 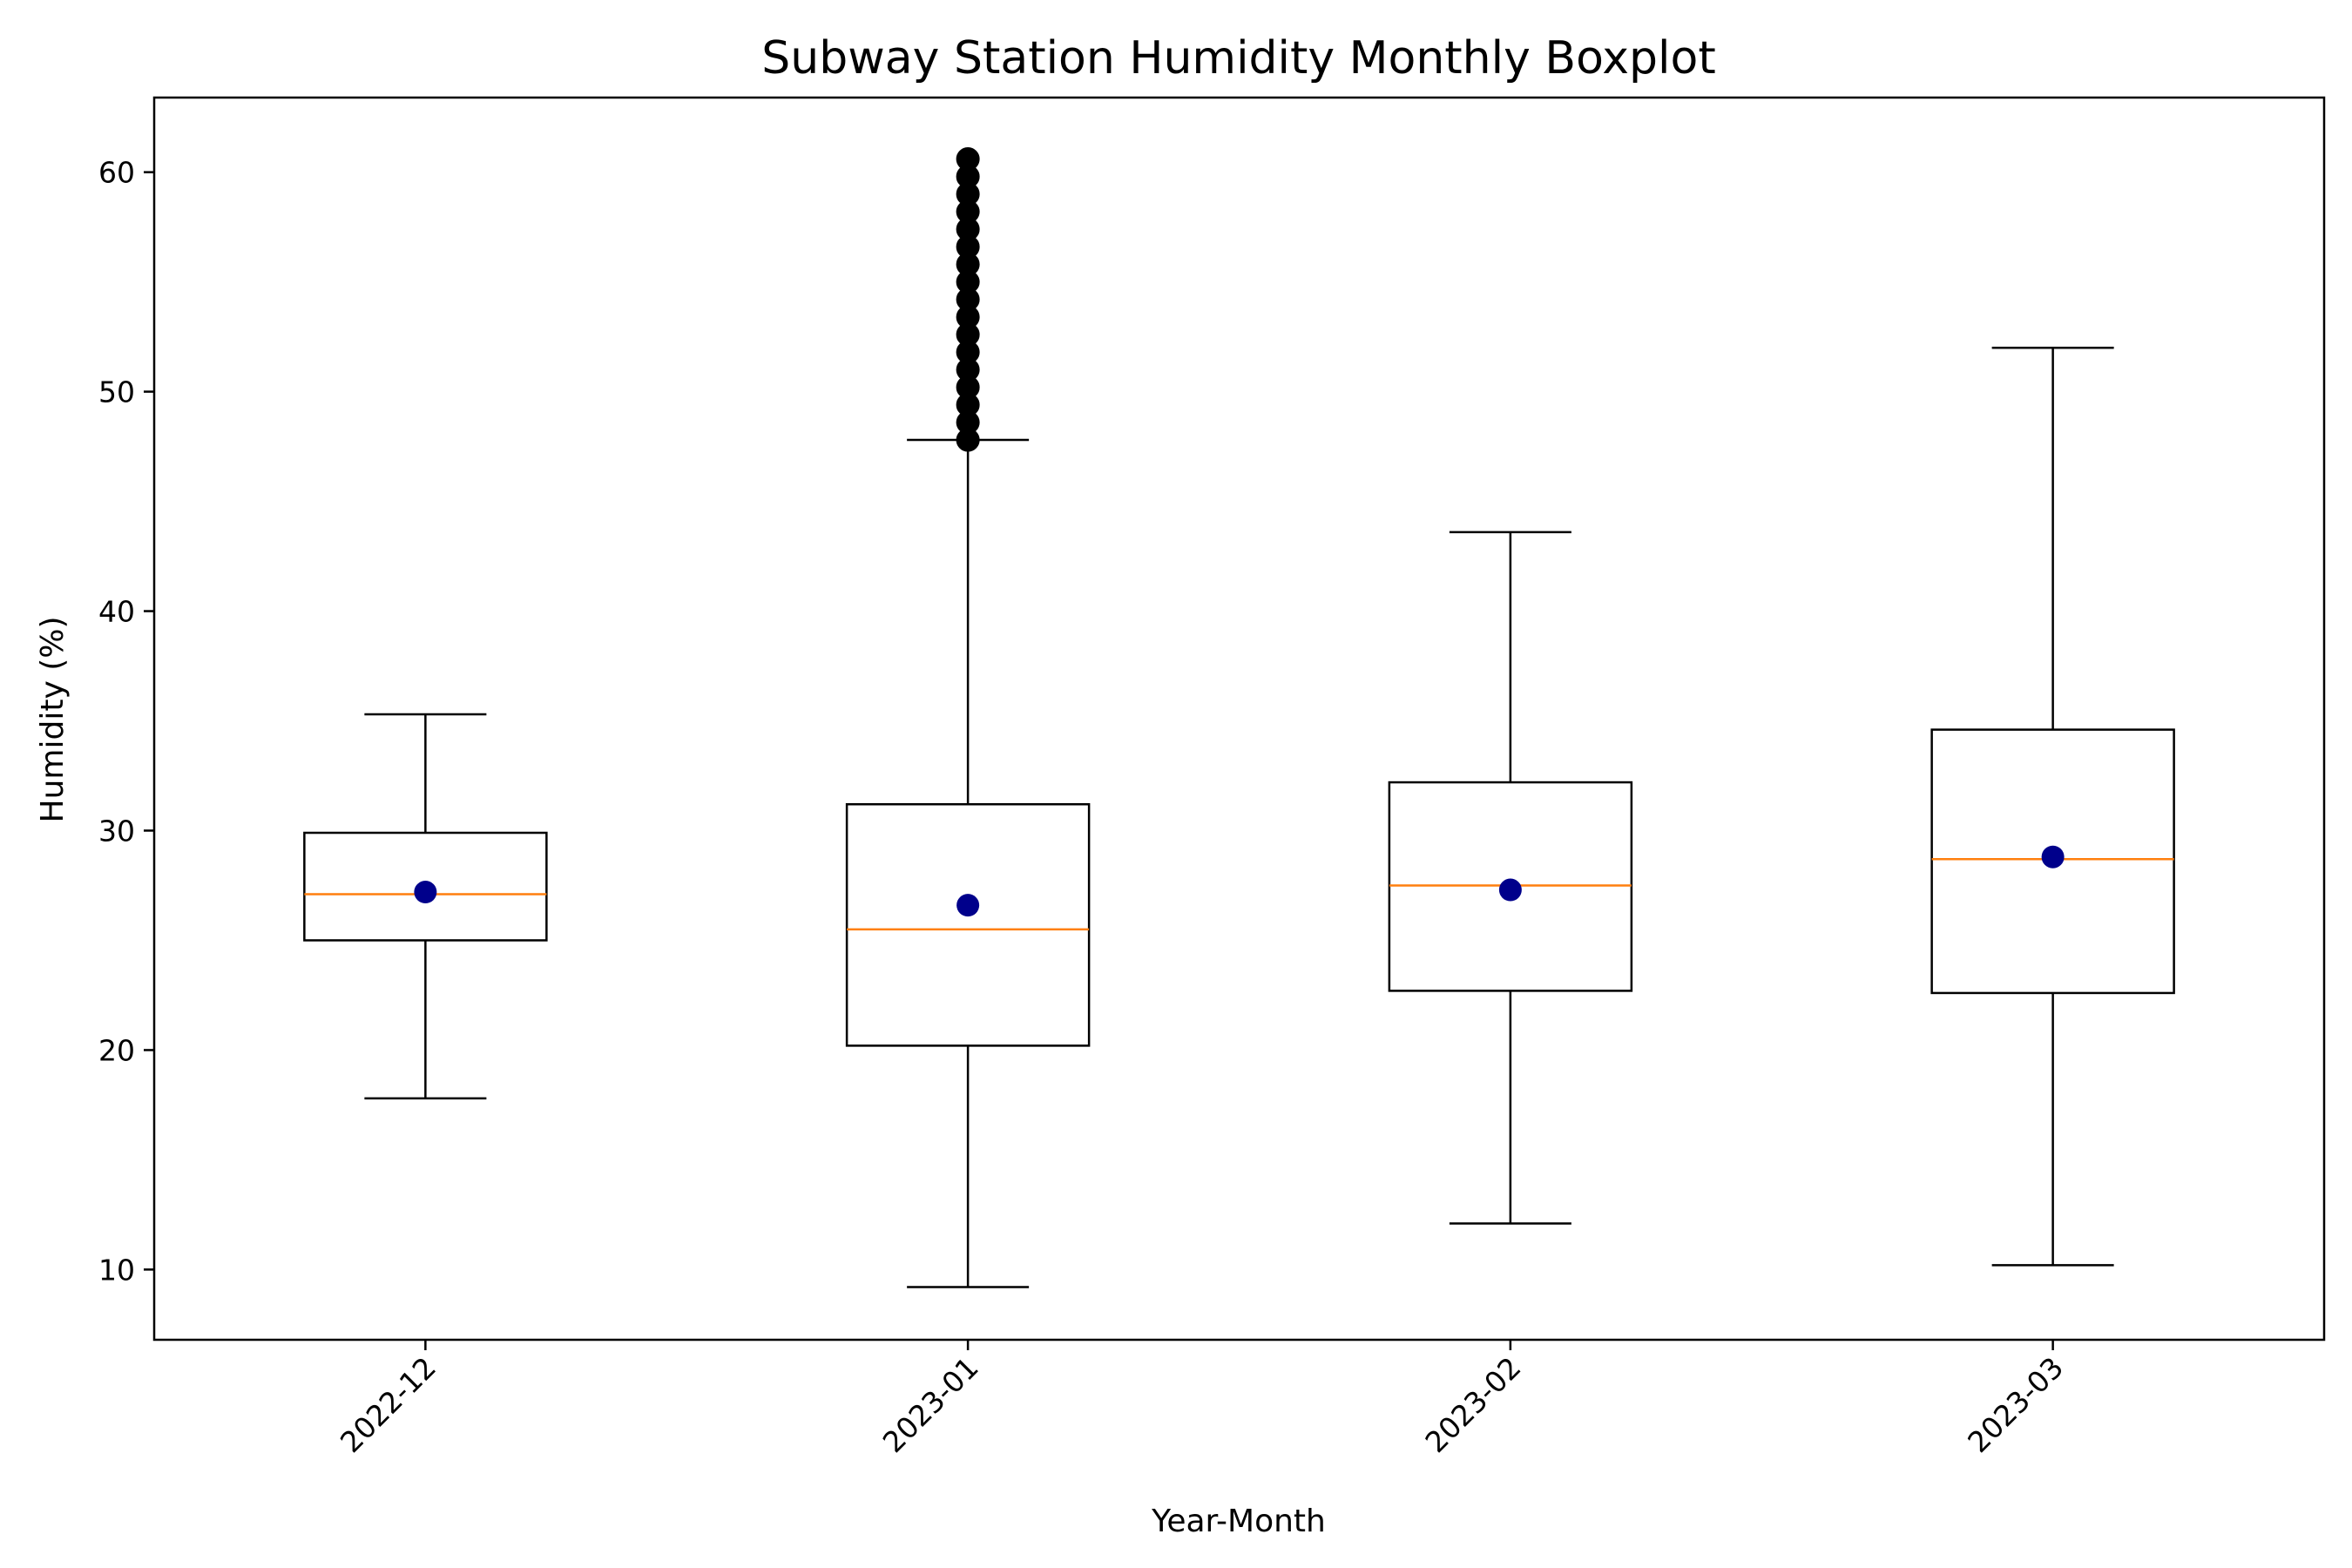 What do you see at coordinates (116, 173) in the screenshot?
I see `y-tick-label: 60` at bounding box center [116, 173].